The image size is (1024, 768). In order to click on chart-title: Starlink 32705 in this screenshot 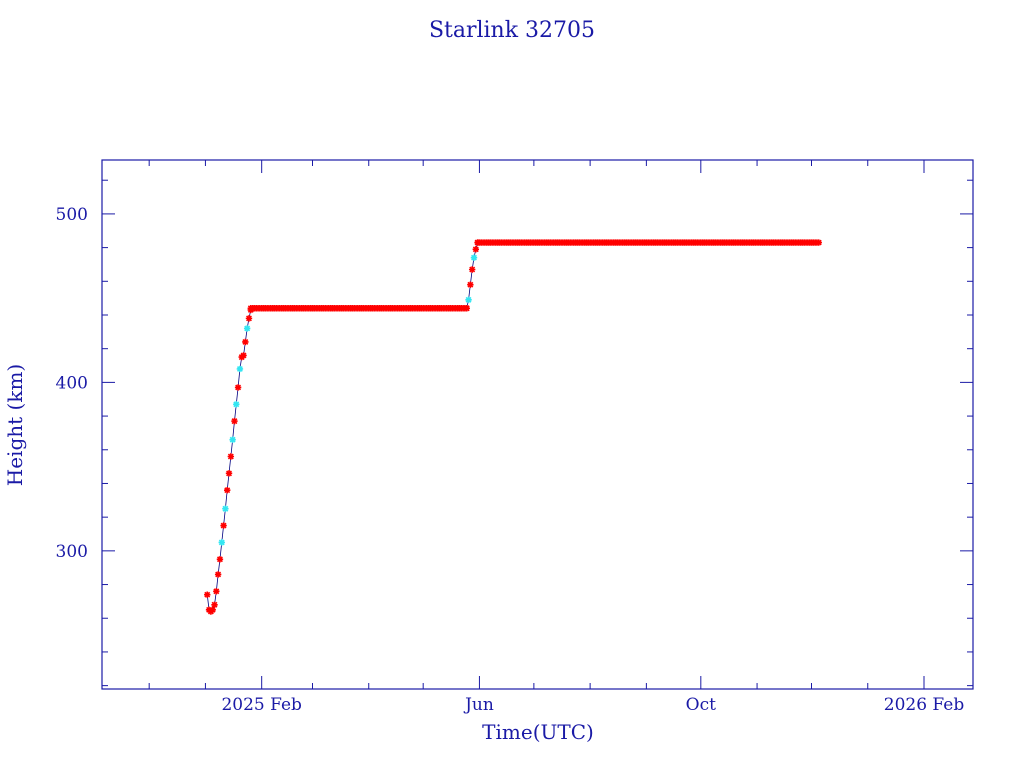, I will do `click(512, 30)`.